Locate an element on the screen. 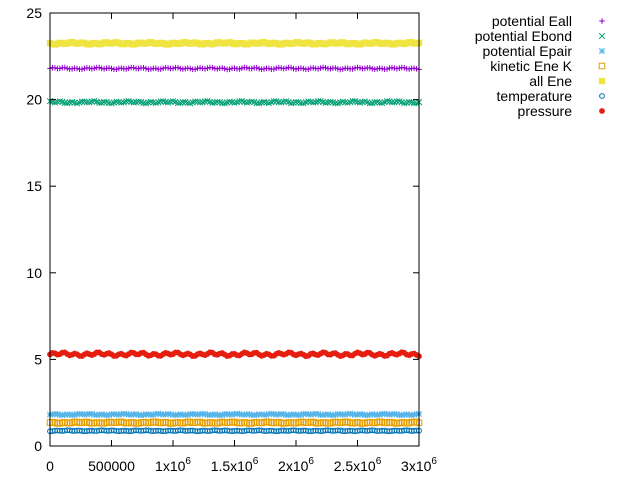  series-potential-eall is located at coordinates (234, 68).